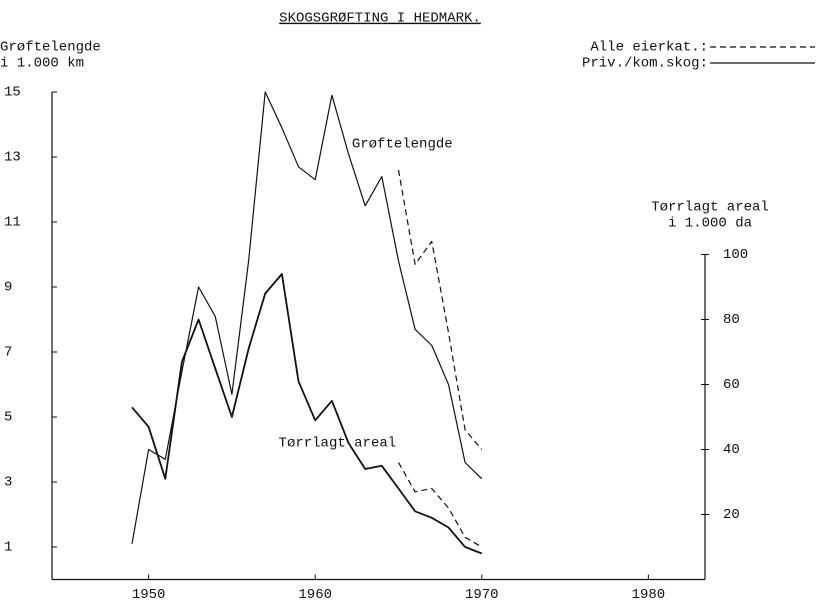 The image size is (819, 603). I want to click on y2-axis-label: Tørrlagt areal, so click(710, 208).